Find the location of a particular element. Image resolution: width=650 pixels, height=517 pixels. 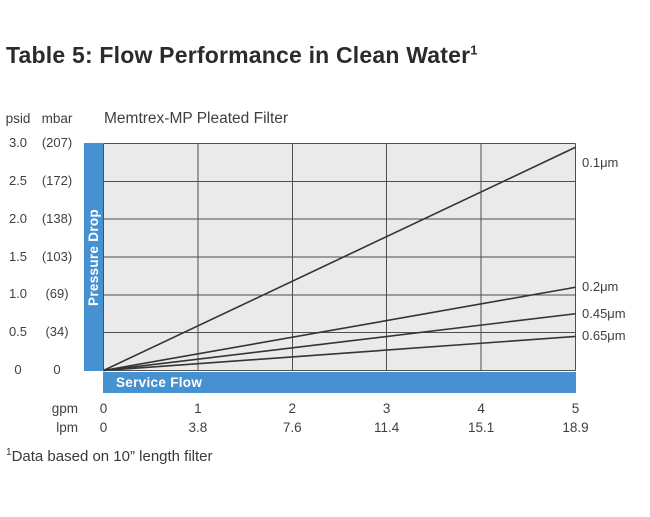

service-flow-axis-bar: Service Flow is located at coordinates (339, 382).